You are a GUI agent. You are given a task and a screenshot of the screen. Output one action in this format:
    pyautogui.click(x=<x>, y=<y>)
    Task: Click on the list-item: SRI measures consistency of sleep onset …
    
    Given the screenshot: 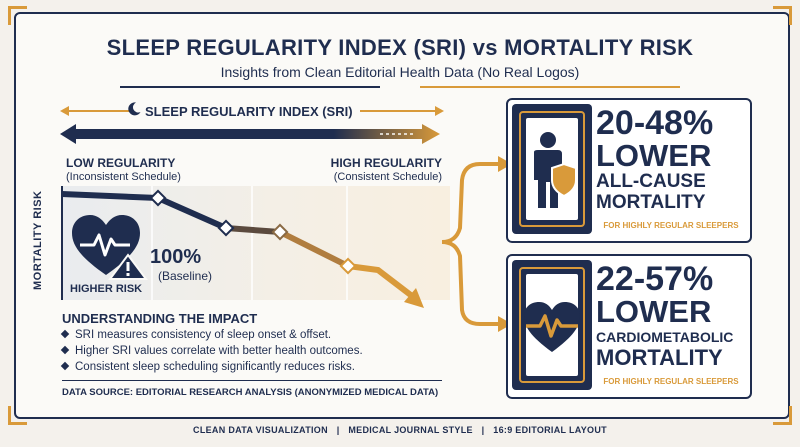 What is the action you would take?
    pyautogui.click(x=211, y=335)
    